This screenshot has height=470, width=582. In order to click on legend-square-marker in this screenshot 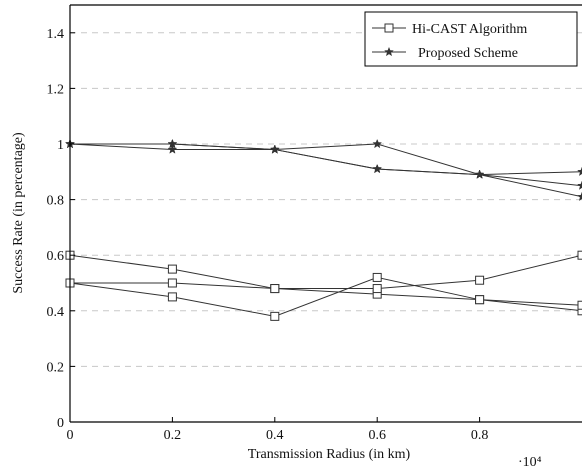, I will do `click(389, 28)`.